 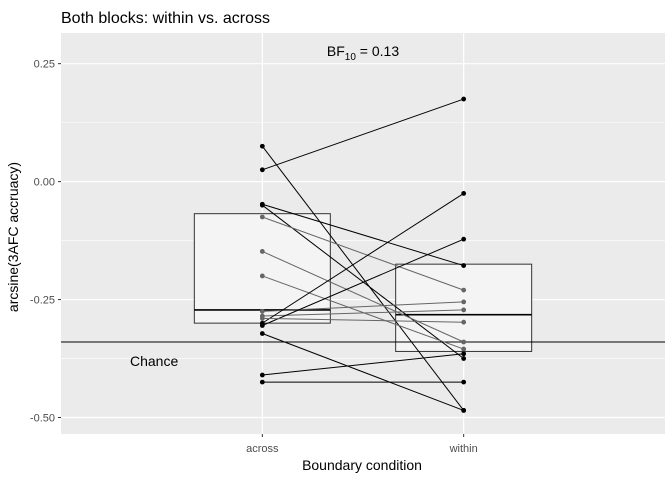 What do you see at coordinates (351, 57) in the screenshot?
I see `bf-subscript: 10` at bounding box center [351, 57].